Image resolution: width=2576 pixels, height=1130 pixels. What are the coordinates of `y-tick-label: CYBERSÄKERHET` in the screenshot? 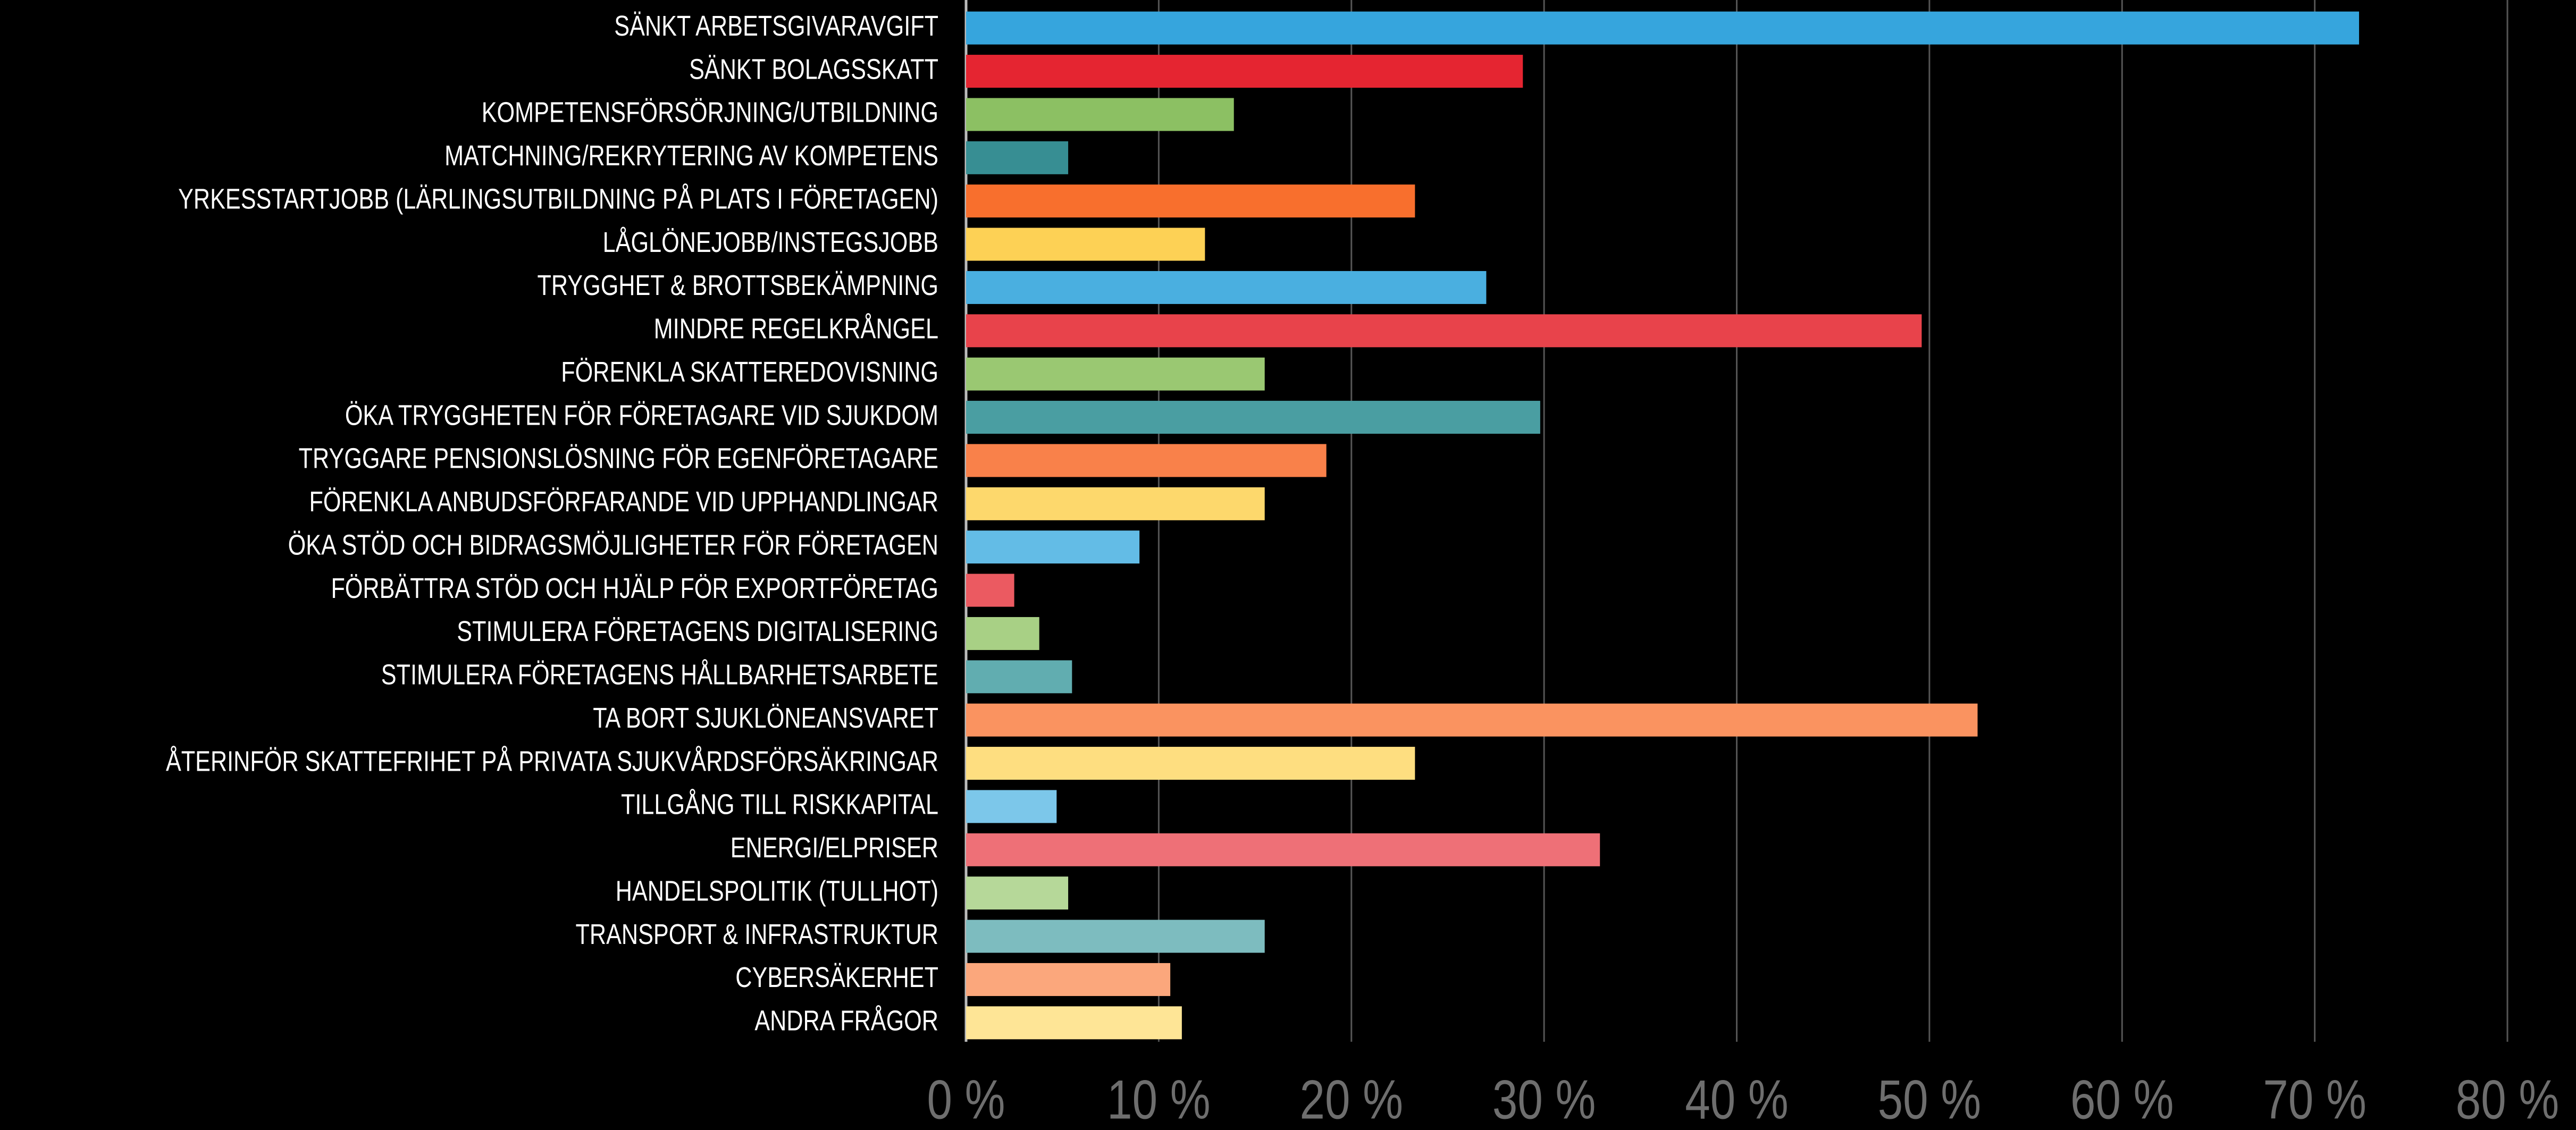 It's located at (836, 977).